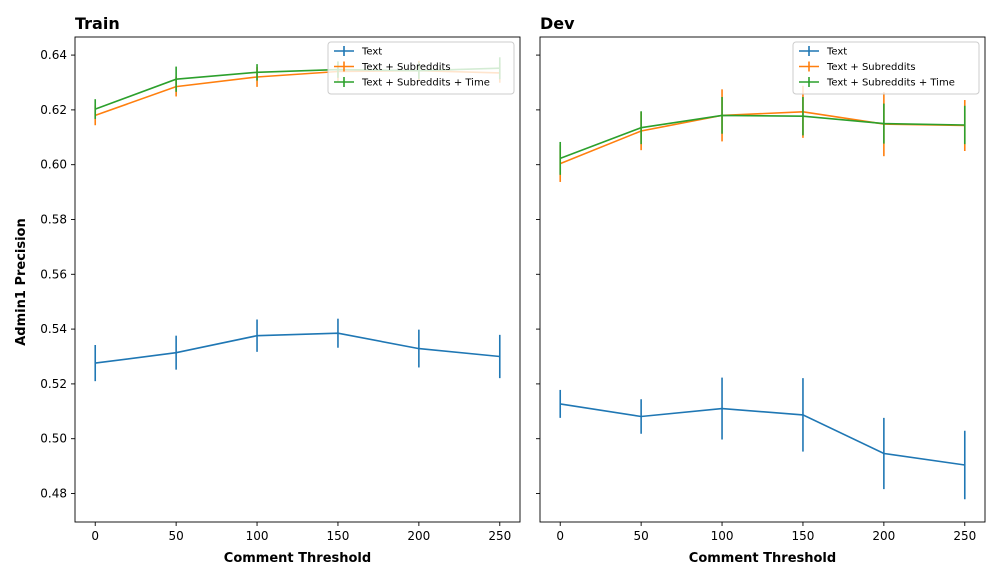 The width and height of the screenshot is (1000, 580). Describe the element at coordinates (338, 536) in the screenshot. I see `panel-train-x-tick-label: 150` at that location.